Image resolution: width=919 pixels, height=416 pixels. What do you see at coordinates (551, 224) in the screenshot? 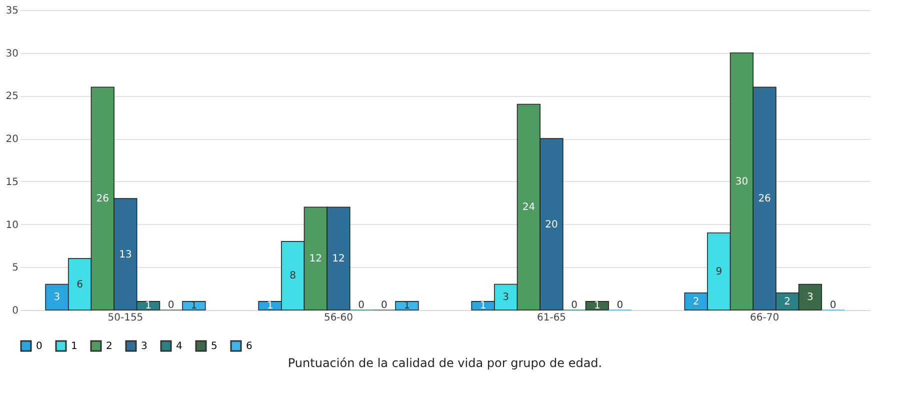
I see `data-label: 20` at bounding box center [551, 224].